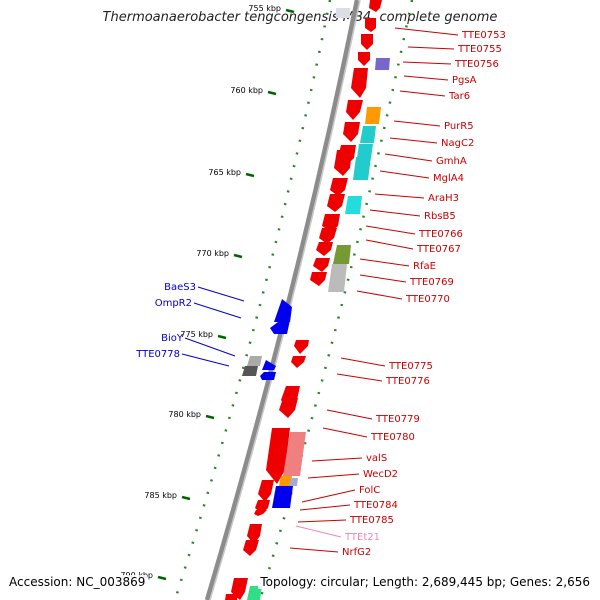 This screenshot has height=600, width=600. Describe the element at coordinates (443, 198) in the screenshot. I see `gene-label-arah3: AraH3` at that location.